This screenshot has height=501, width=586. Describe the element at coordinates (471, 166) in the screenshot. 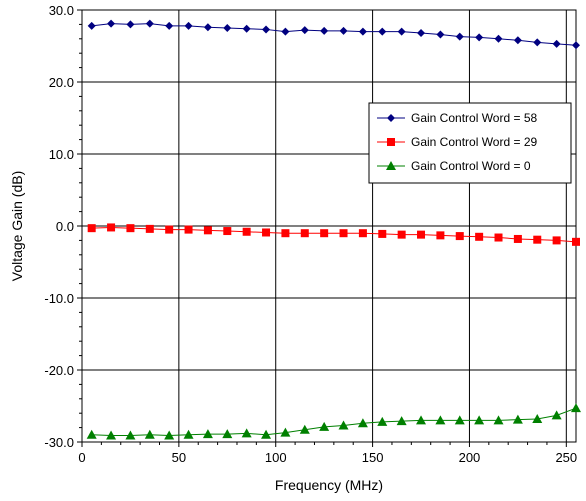

I see `legend-label: Gain Control Word = 0` at that location.